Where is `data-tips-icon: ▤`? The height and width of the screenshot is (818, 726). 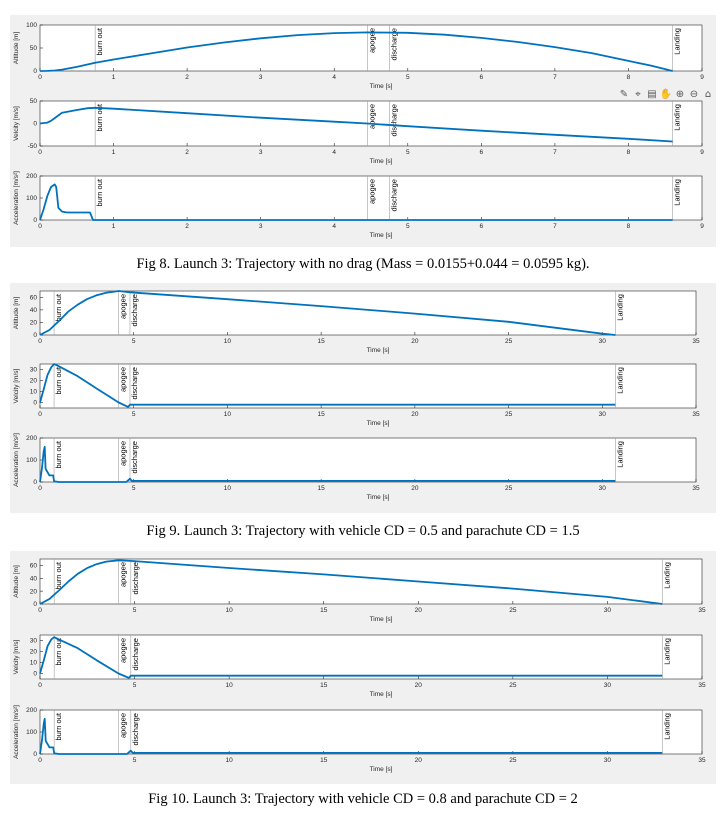 data-tips-icon: ▤ is located at coordinates (652, 94).